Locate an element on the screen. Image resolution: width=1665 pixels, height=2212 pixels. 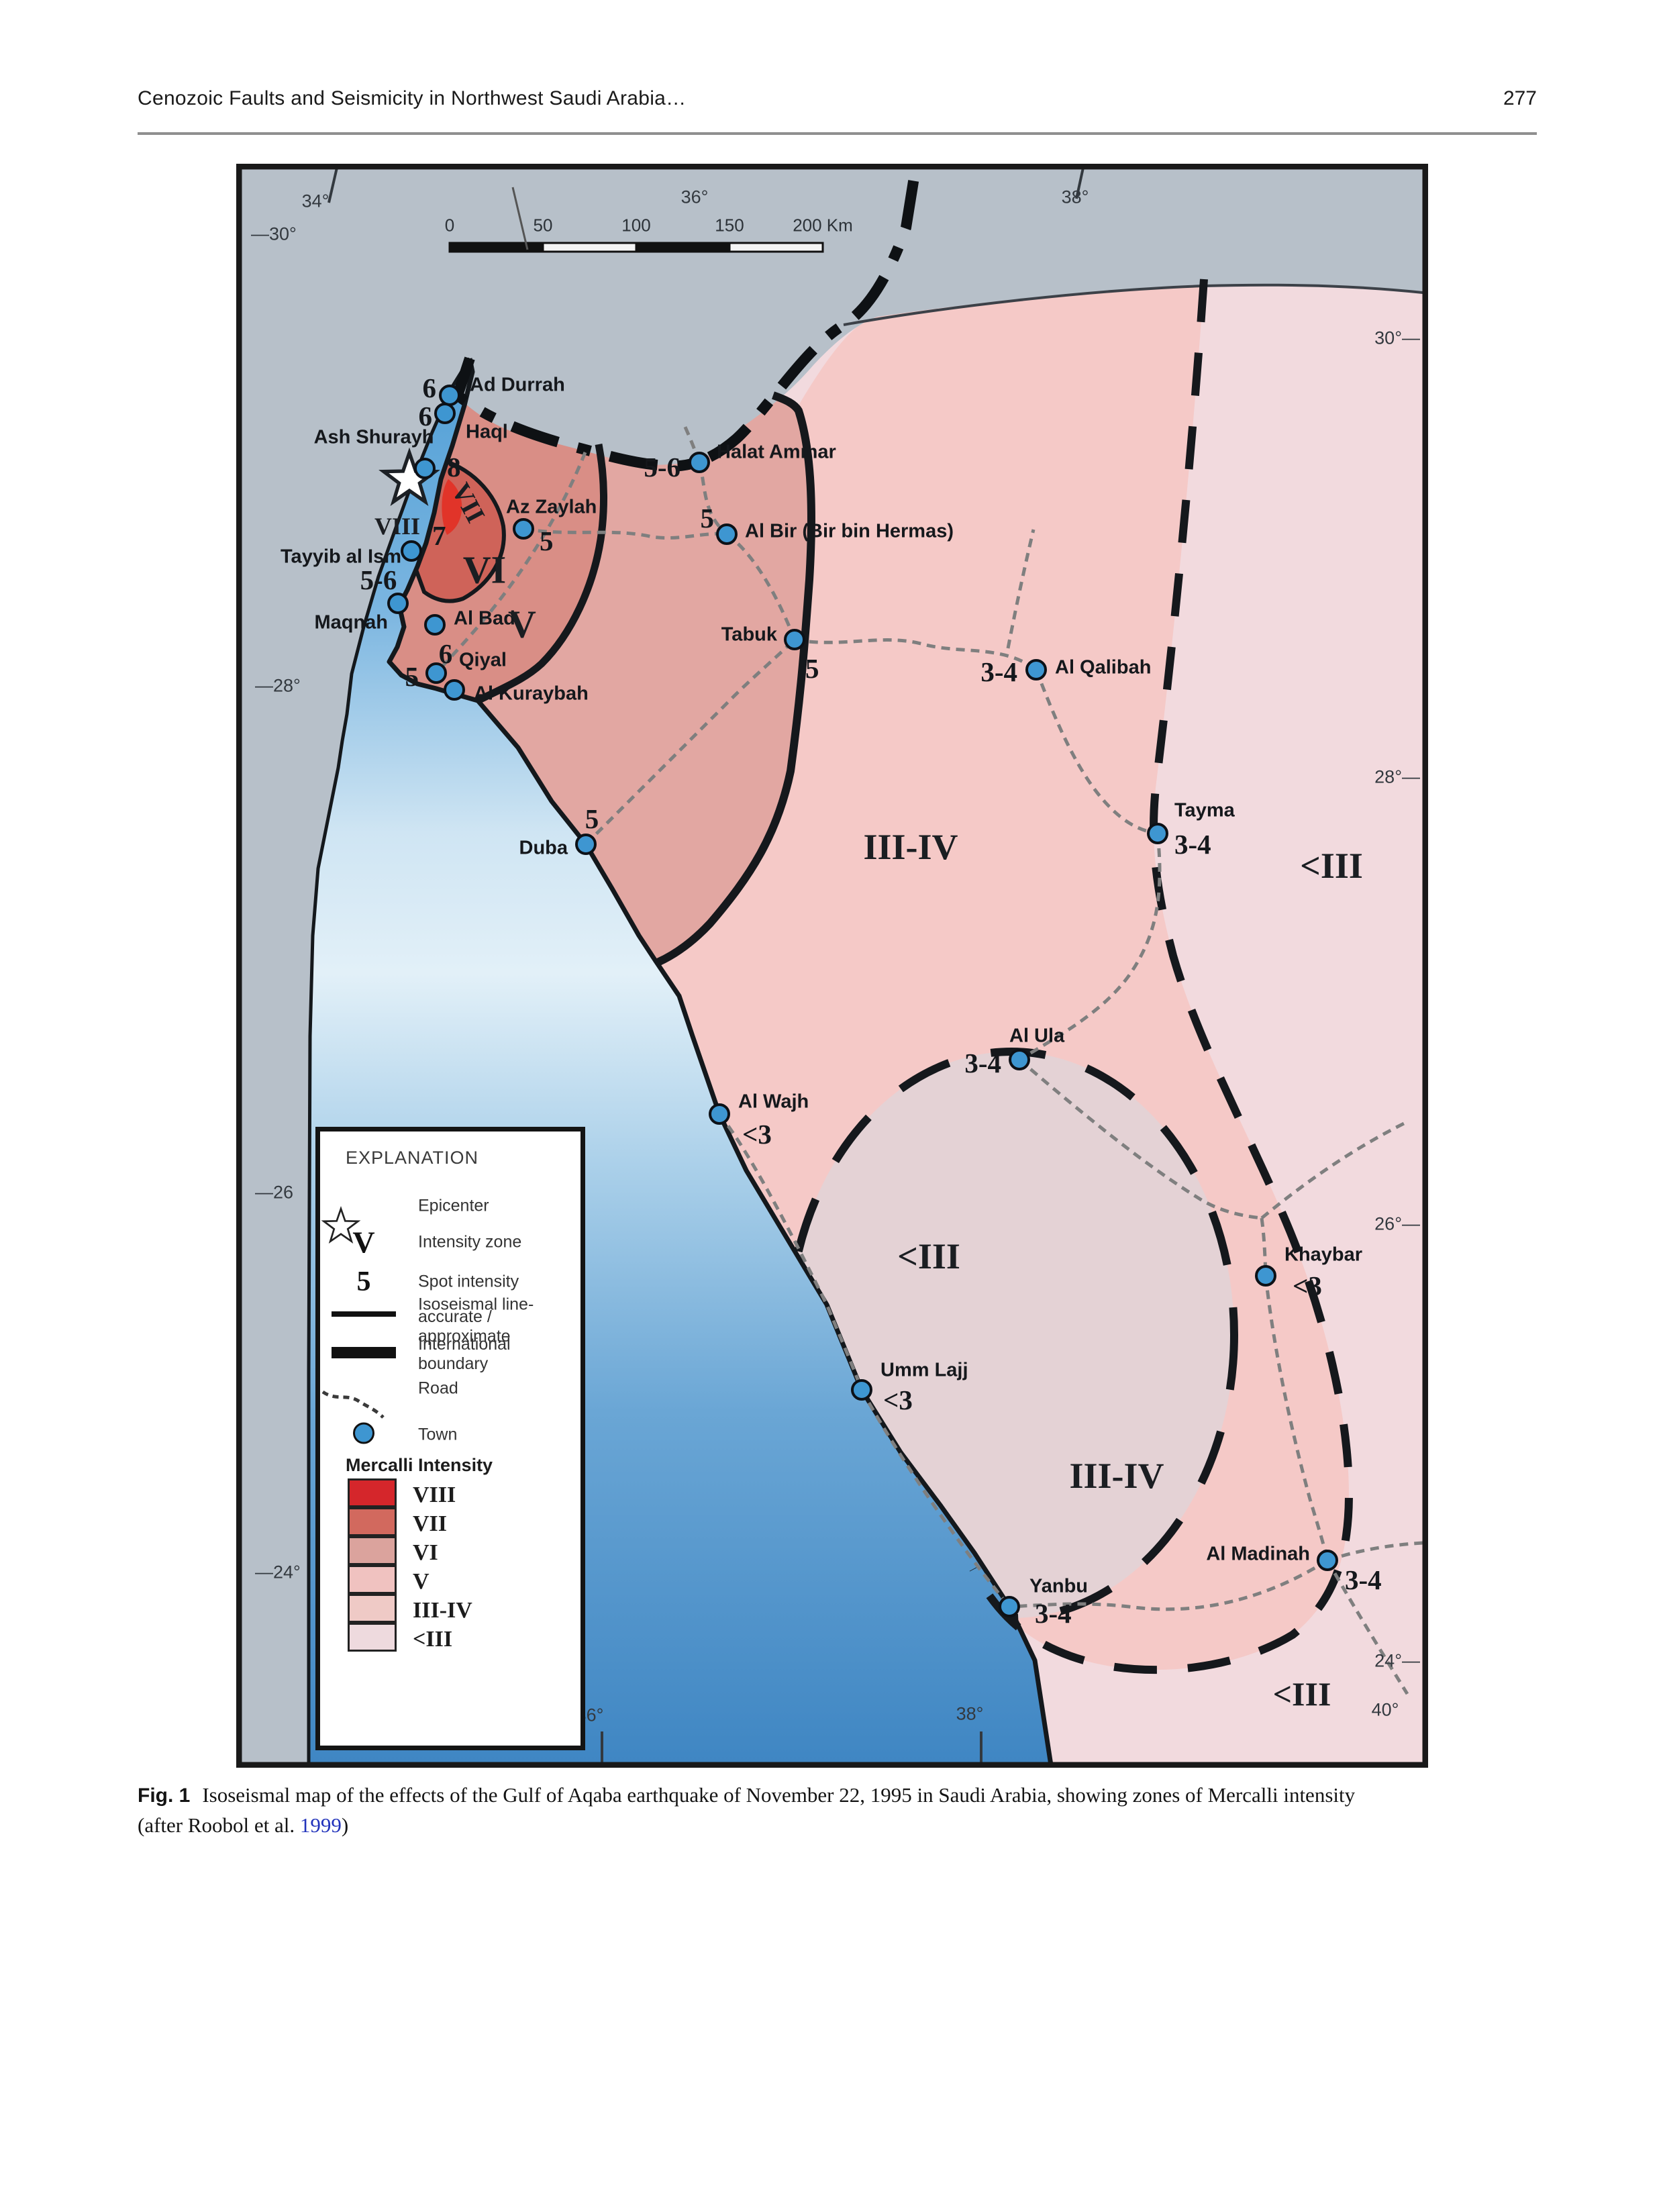
mercalli-row: VII is located at coordinates (451, 1523).